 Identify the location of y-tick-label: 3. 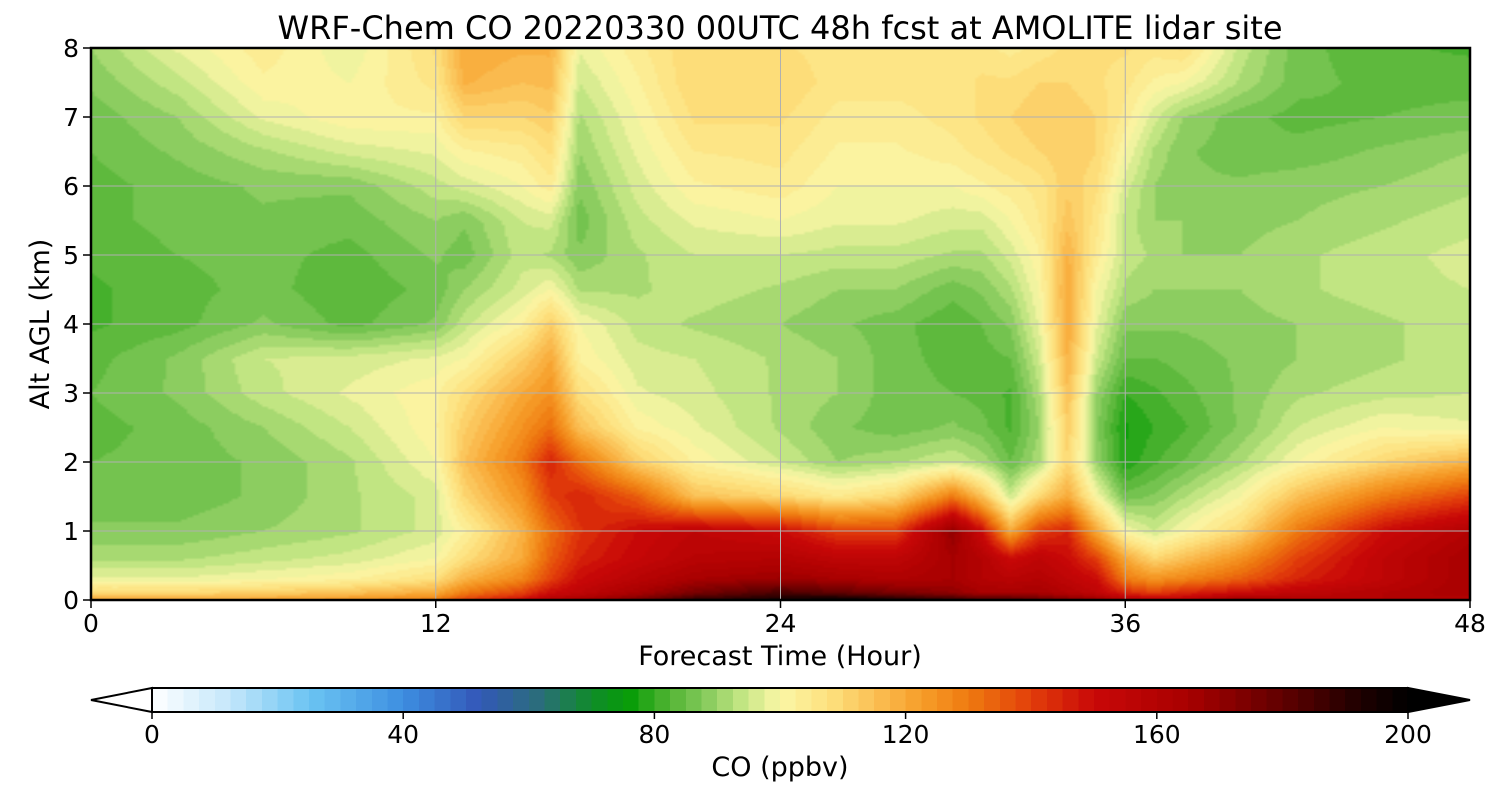
(71, 393).